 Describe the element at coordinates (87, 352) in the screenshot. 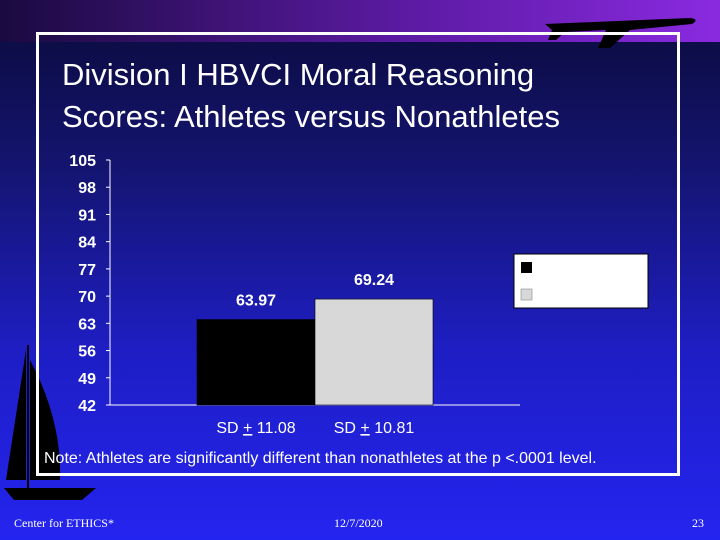

I see `y-tick-label: 56` at that location.